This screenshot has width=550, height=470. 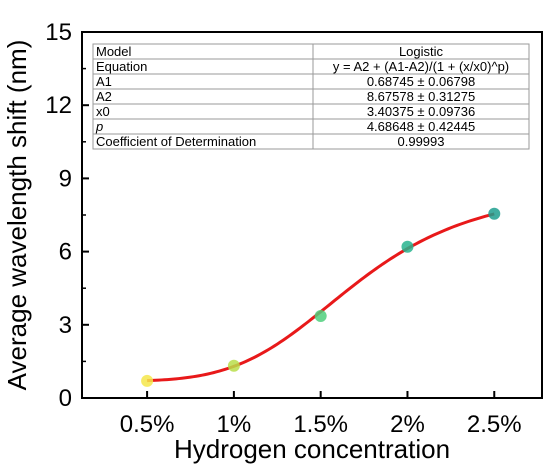 I want to click on y-axis-title: Average wavelength shift (nm), so click(x=17, y=215).